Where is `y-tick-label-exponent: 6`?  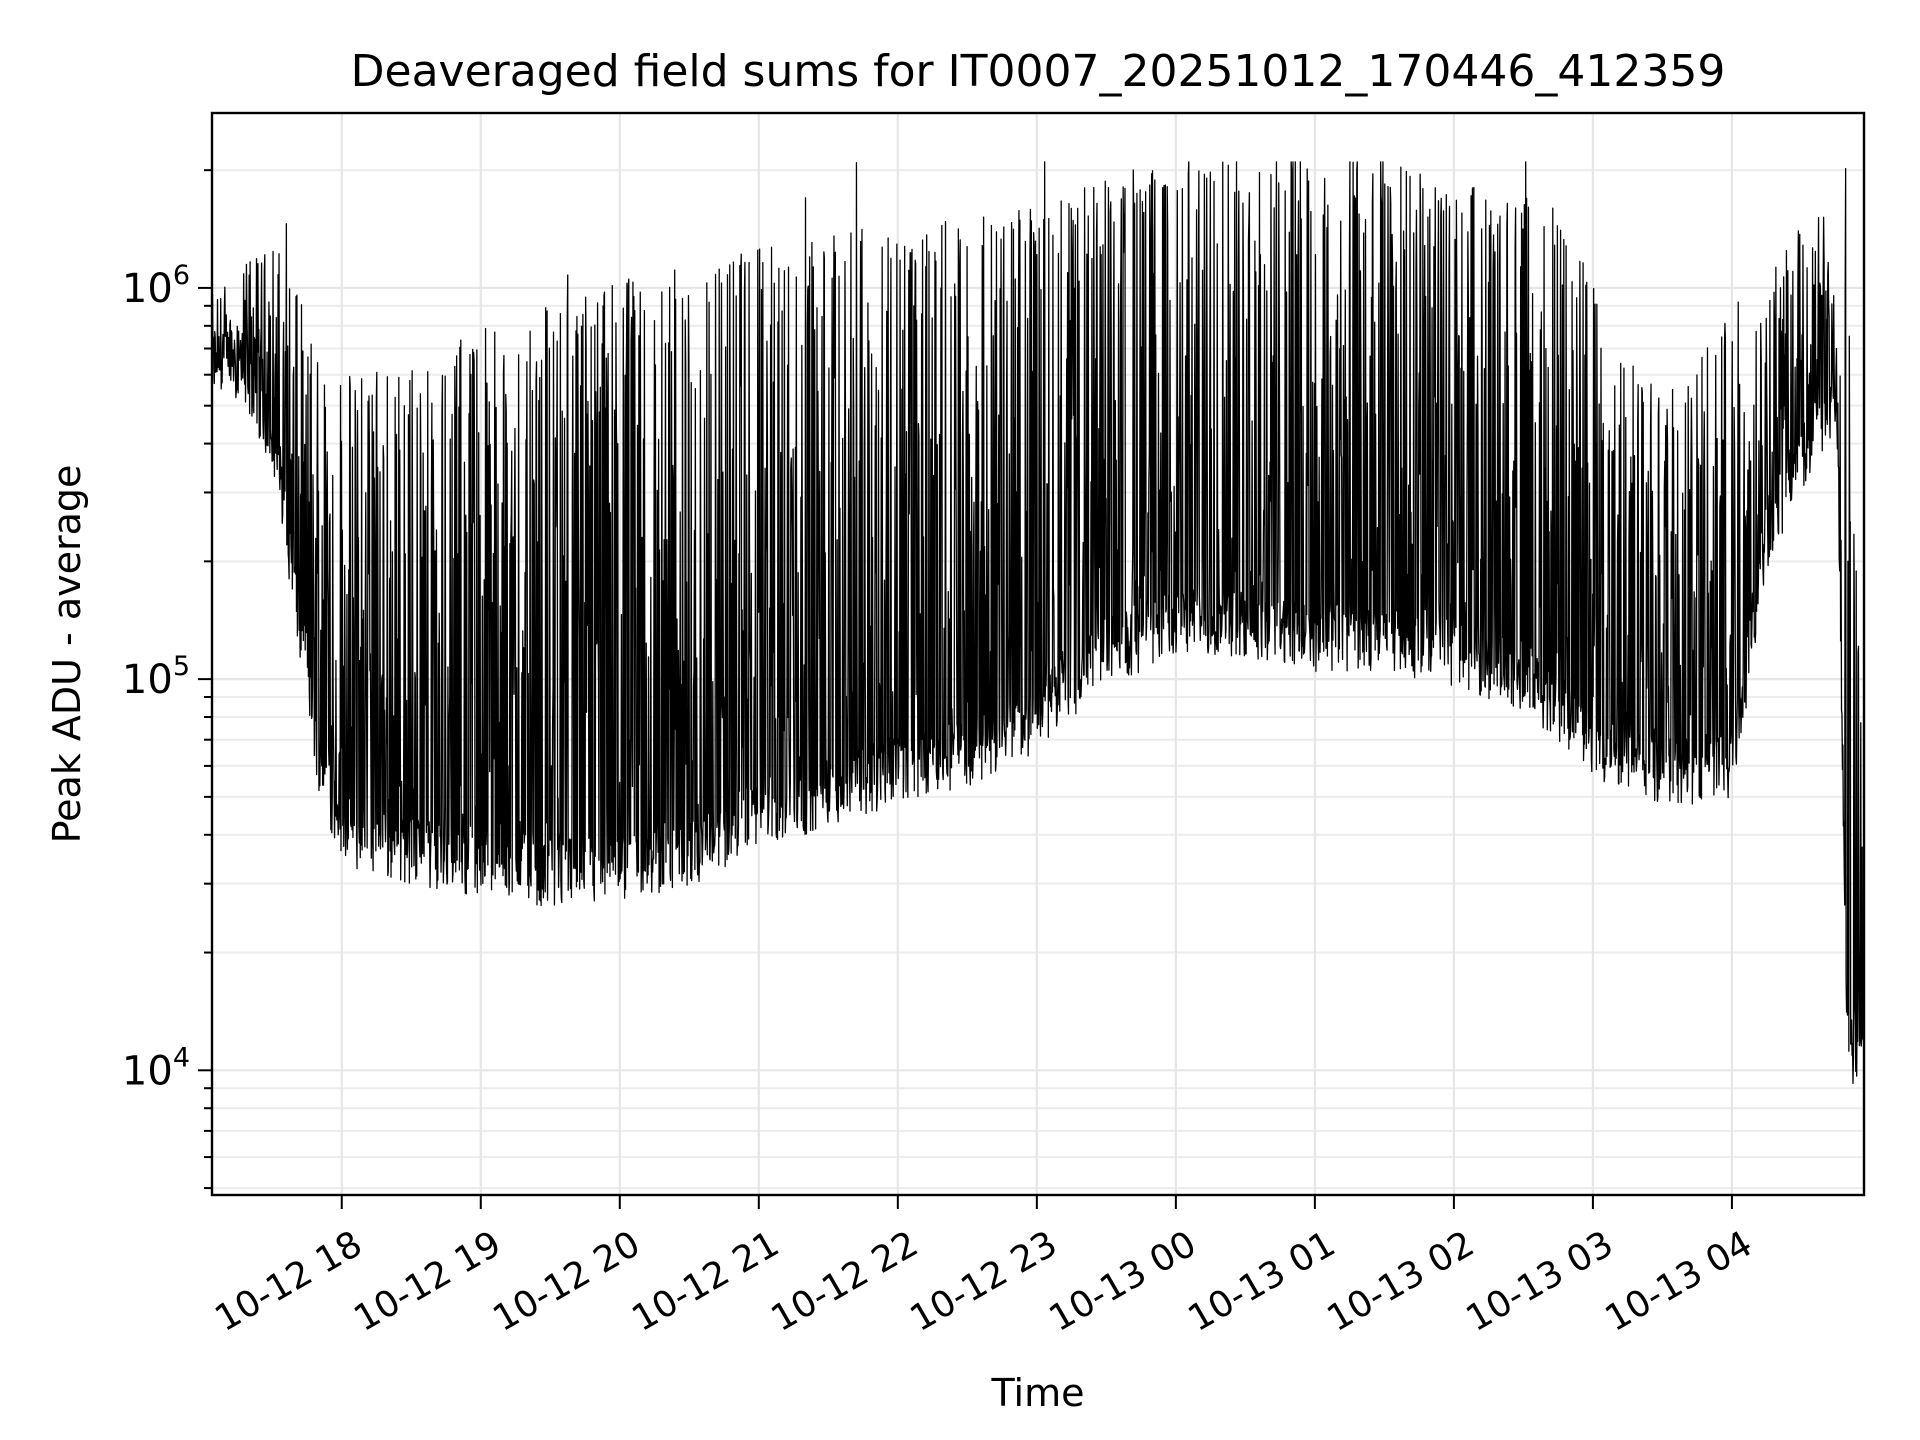 y-tick-label-exponent: 6 is located at coordinates (181, 275).